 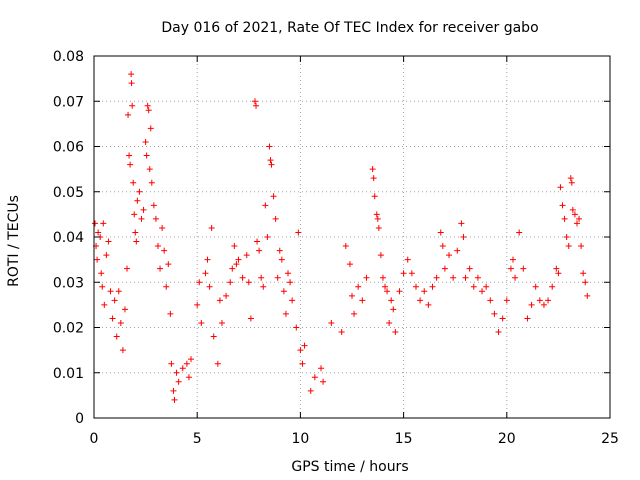 I want to click on x-tick-label: 10, so click(x=300, y=439).